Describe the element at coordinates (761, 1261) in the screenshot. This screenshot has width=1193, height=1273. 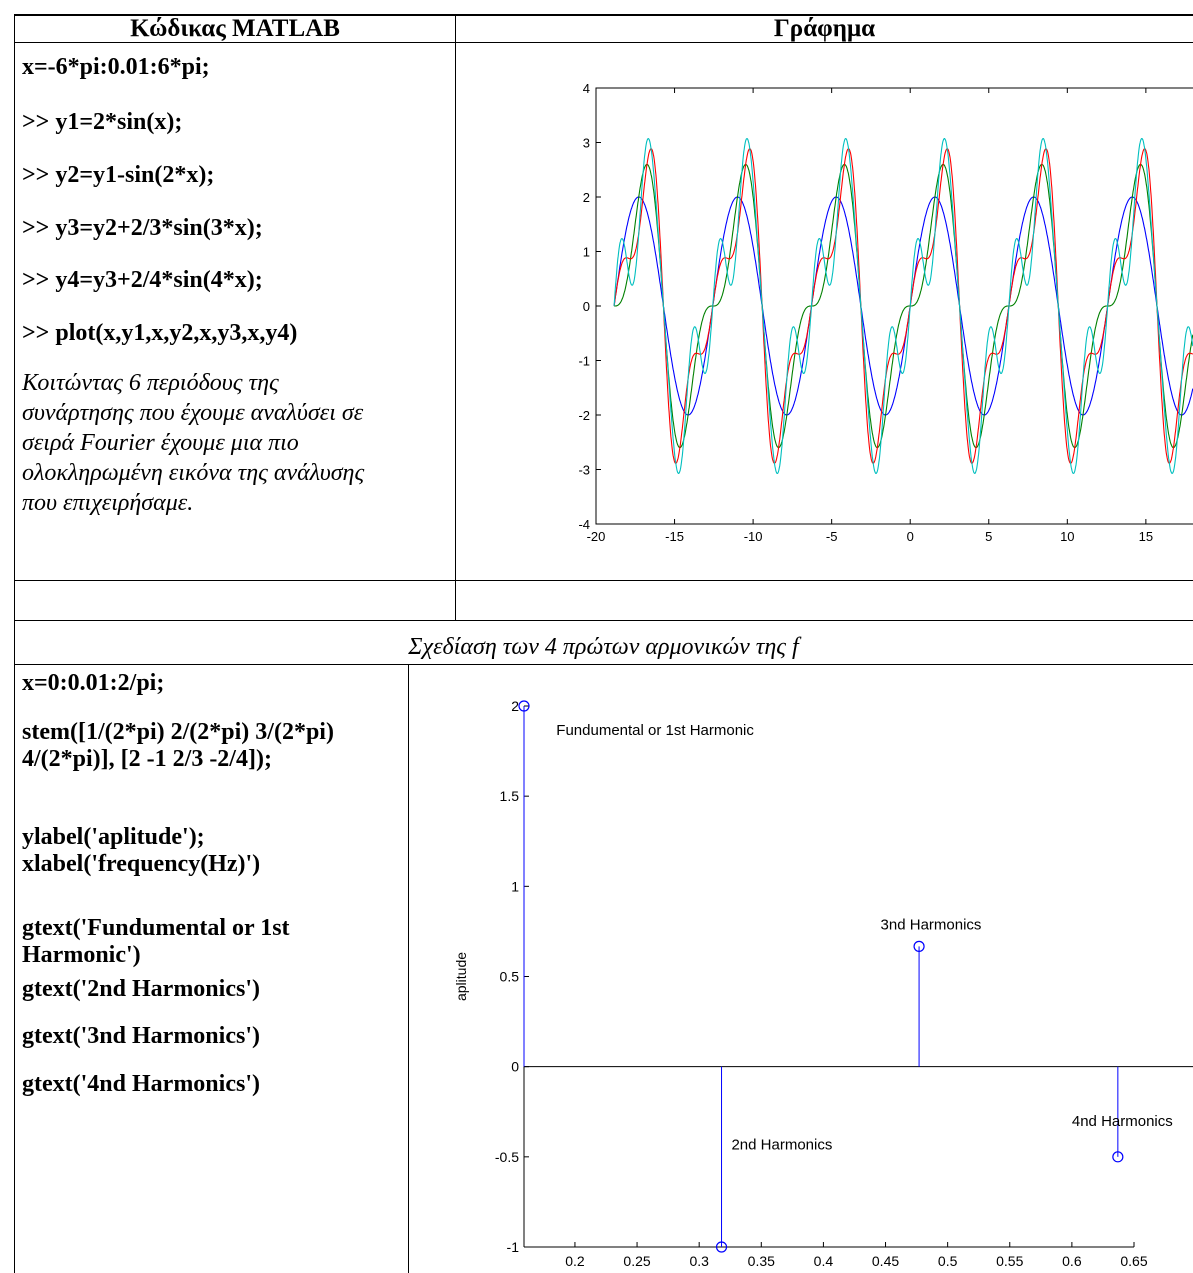
I see `x-tick-label: 0.35` at that location.